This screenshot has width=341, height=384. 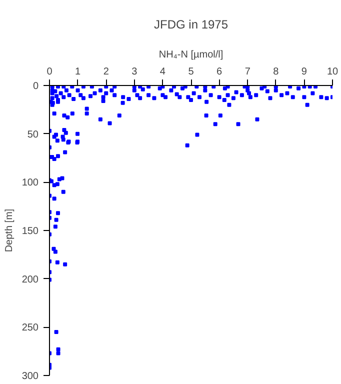 I want to click on y-tick-label: 300, so click(x=30, y=376).